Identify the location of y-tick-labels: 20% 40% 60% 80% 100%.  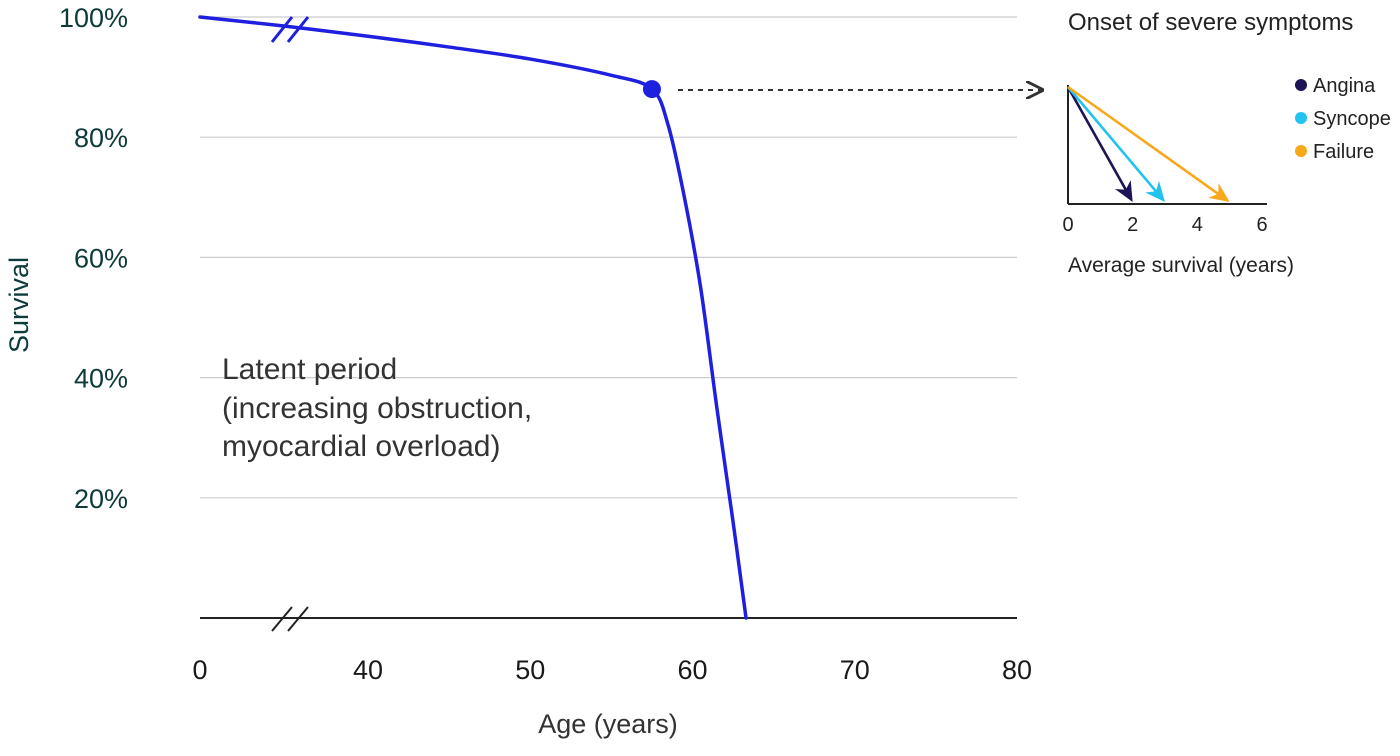
(93, 258).